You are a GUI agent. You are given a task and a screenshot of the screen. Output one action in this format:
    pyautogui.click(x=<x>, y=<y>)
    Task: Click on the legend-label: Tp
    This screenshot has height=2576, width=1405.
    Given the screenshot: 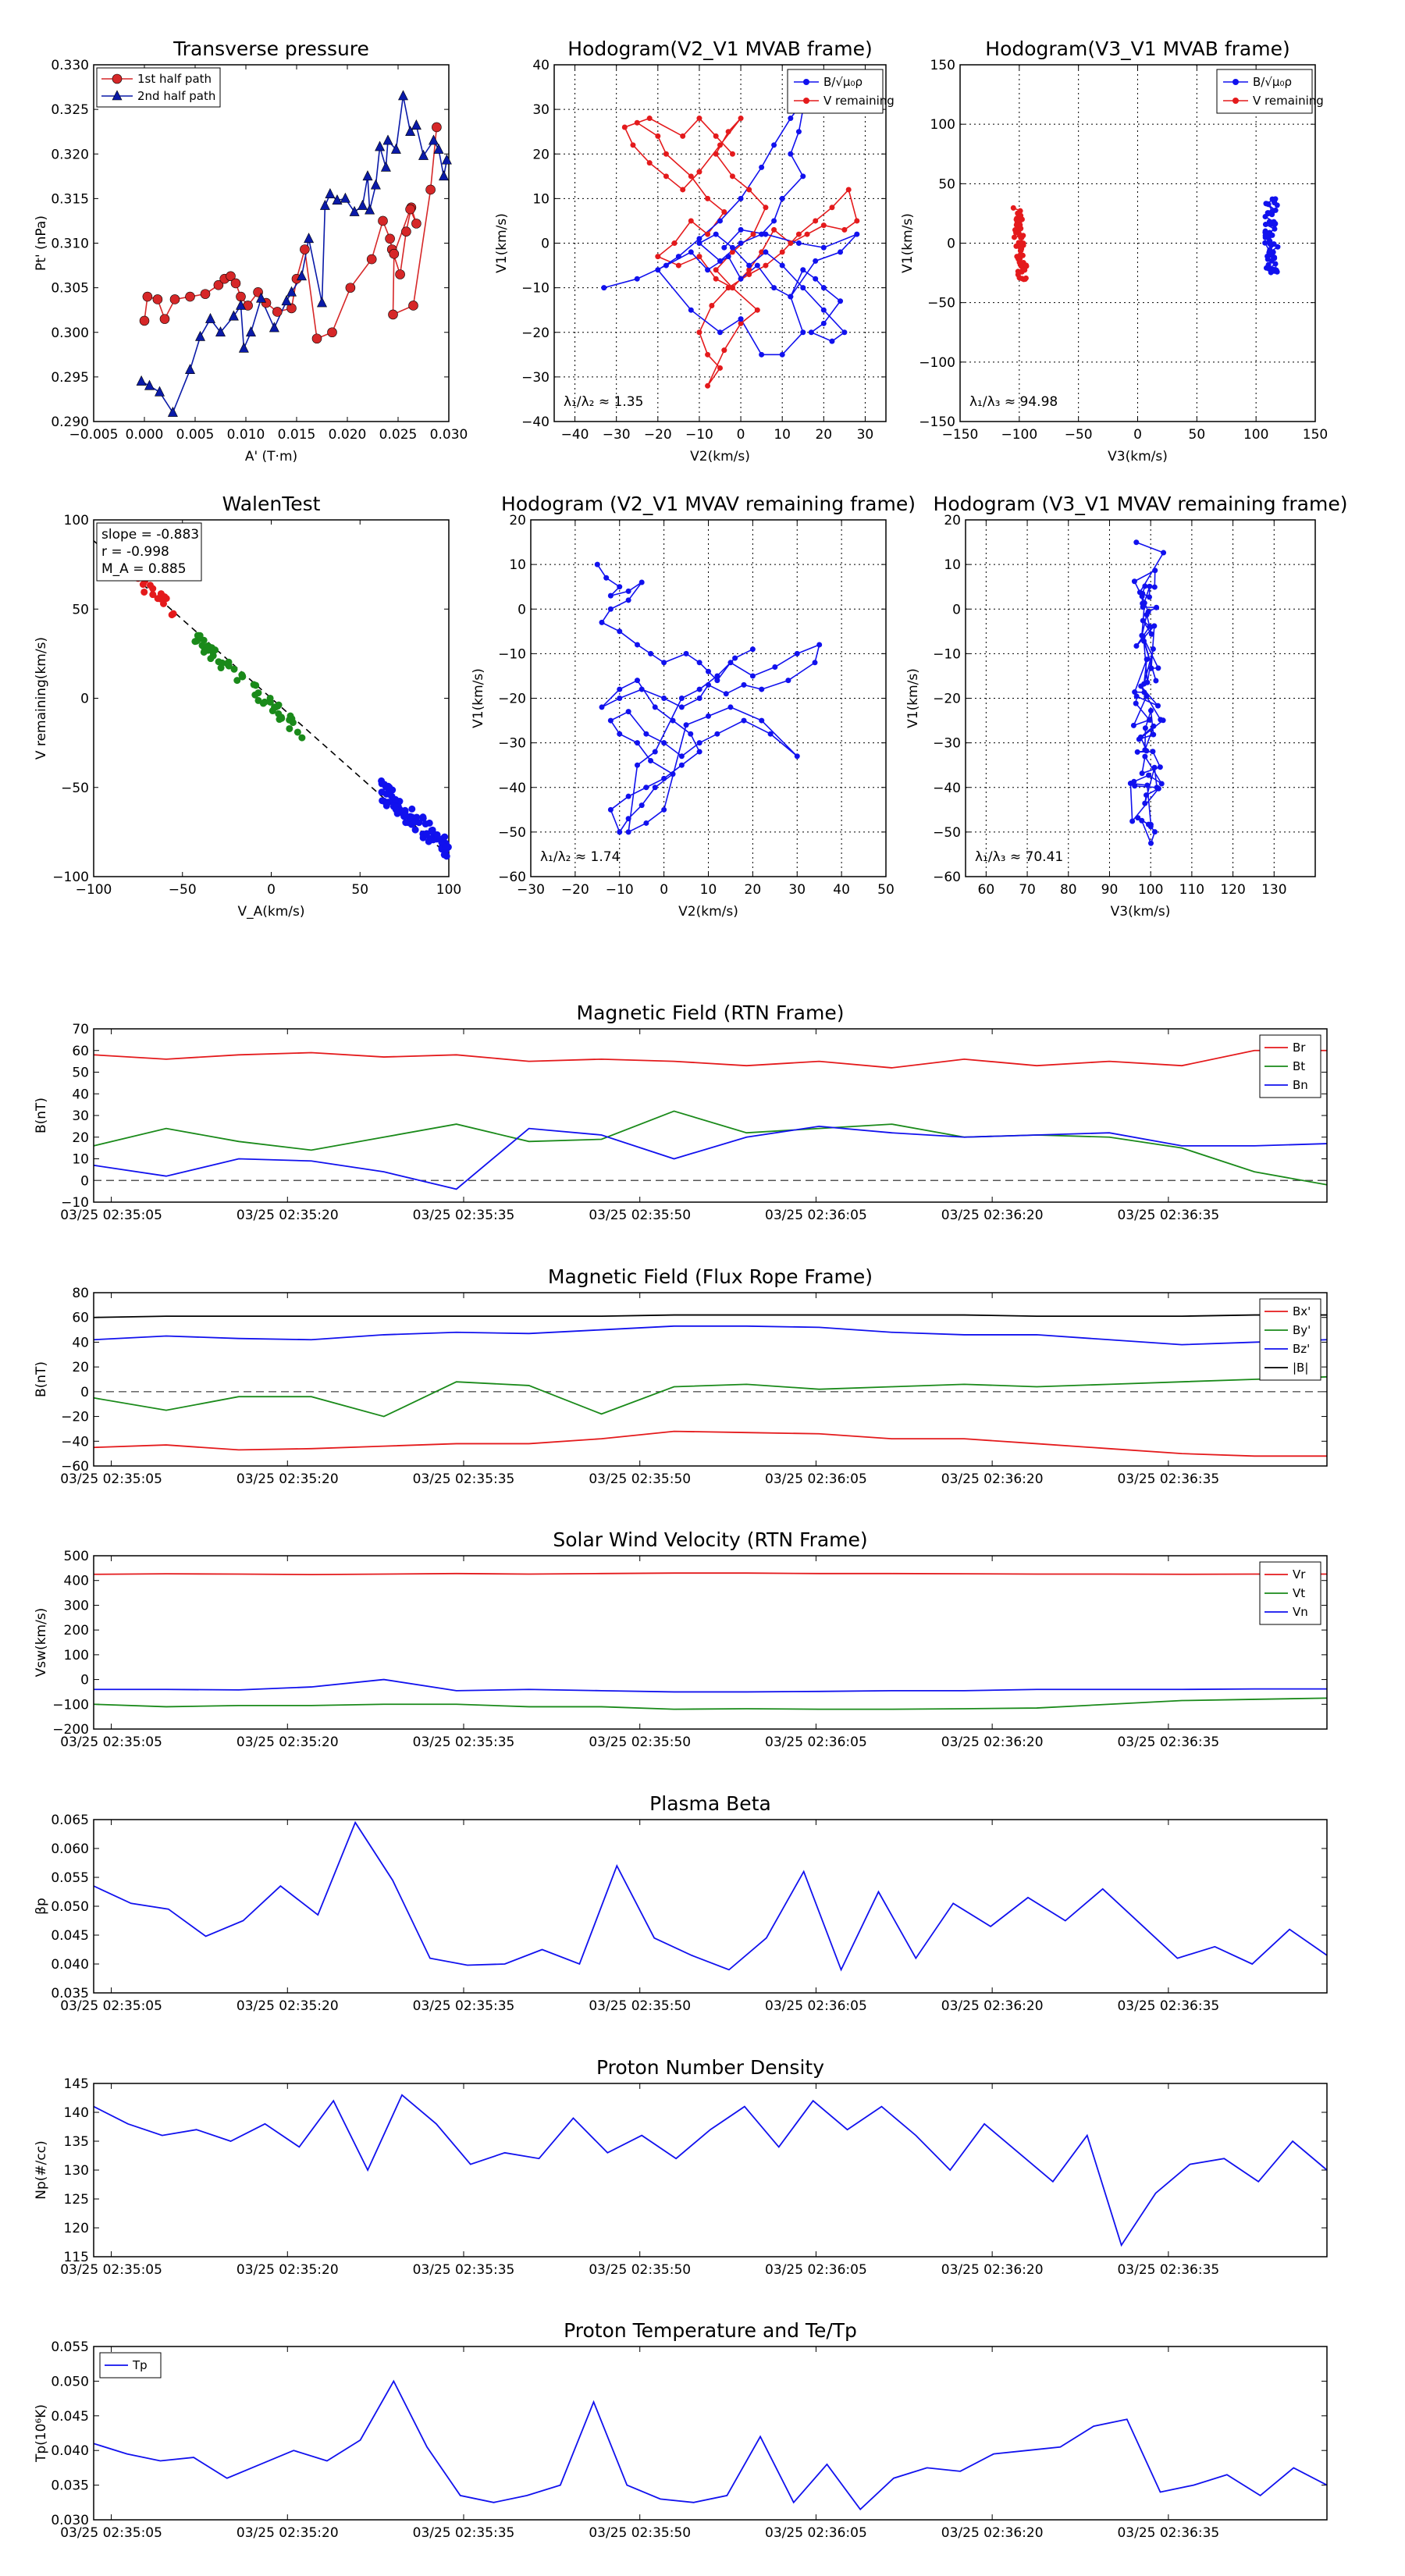 What is the action you would take?
    pyautogui.click(x=140, y=2365)
    